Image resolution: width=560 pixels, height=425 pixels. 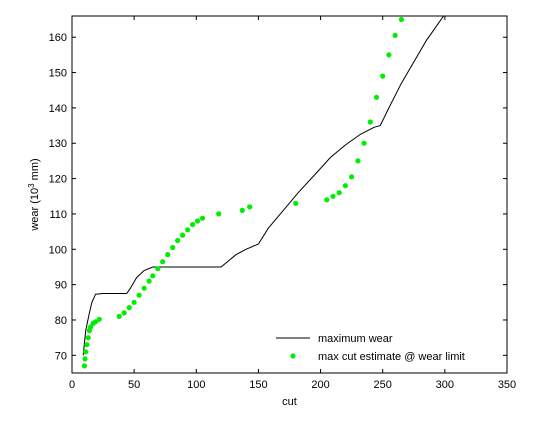 What do you see at coordinates (35, 170) in the screenshot?
I see `y-axis-label-tail: mm)` at bounding box center [35, 170].